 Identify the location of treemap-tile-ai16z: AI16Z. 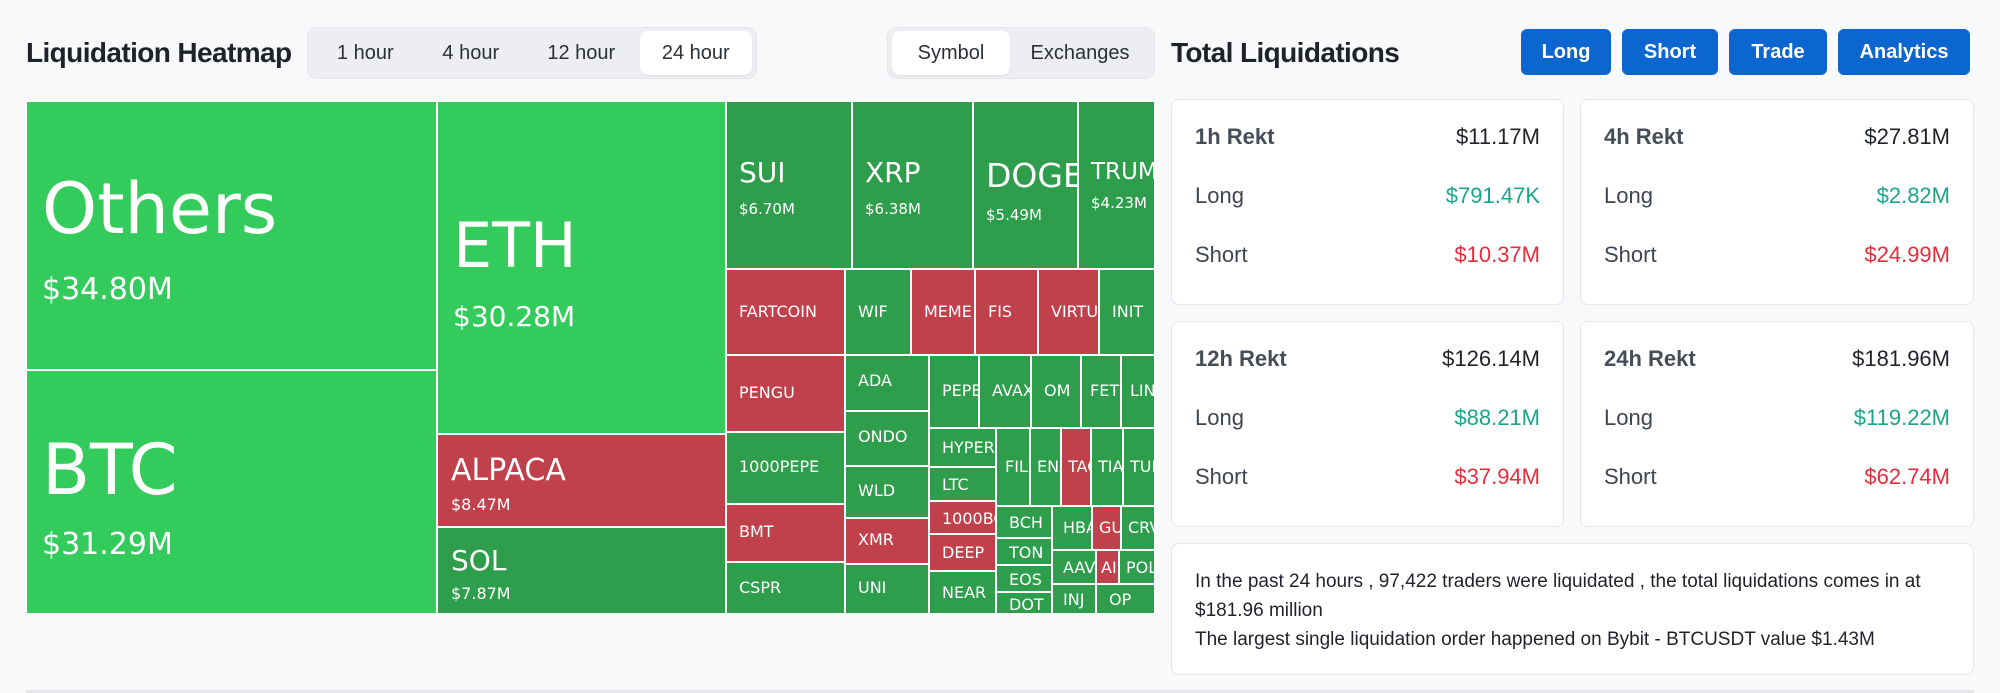
(1107, 567).